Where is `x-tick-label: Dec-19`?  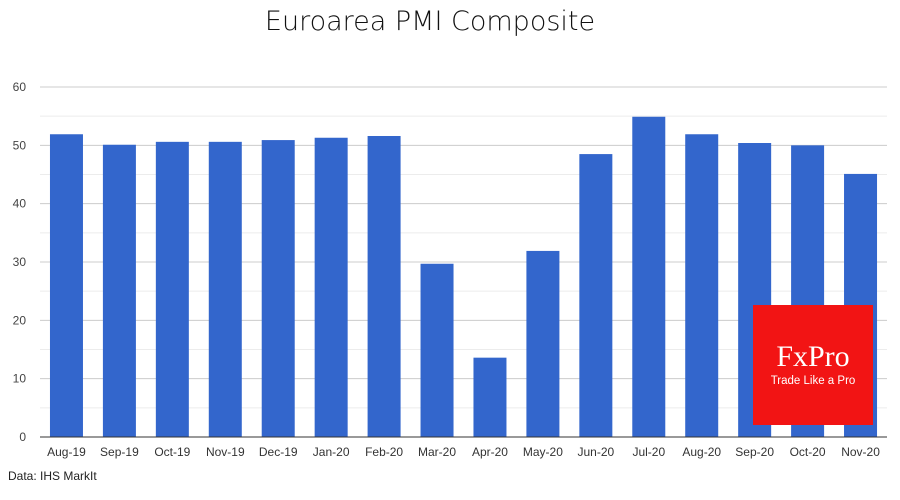
x-tick-label: Dec-19 is located at coordinates (278, 452).